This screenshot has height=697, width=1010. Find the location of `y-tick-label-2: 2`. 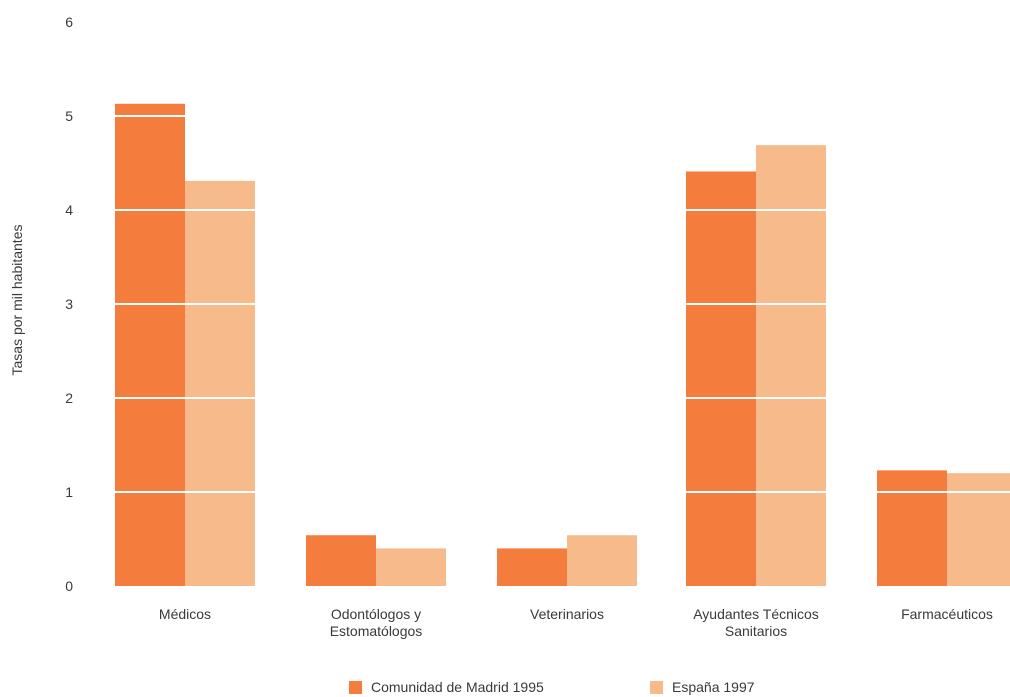

y-tick-label-2: 2 is located at coordinates (69, 398).